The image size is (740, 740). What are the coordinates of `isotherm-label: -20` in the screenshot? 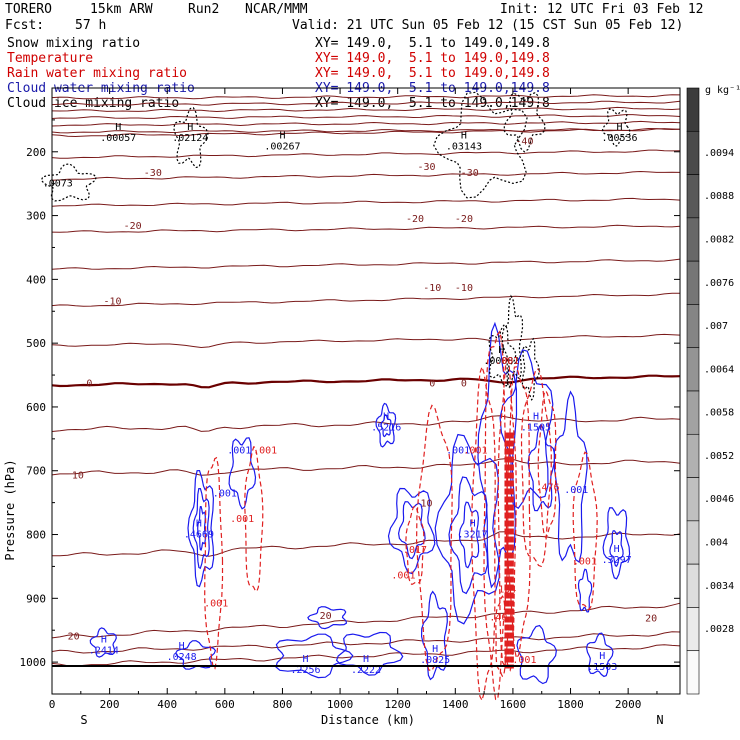 It's located at (464, 219).